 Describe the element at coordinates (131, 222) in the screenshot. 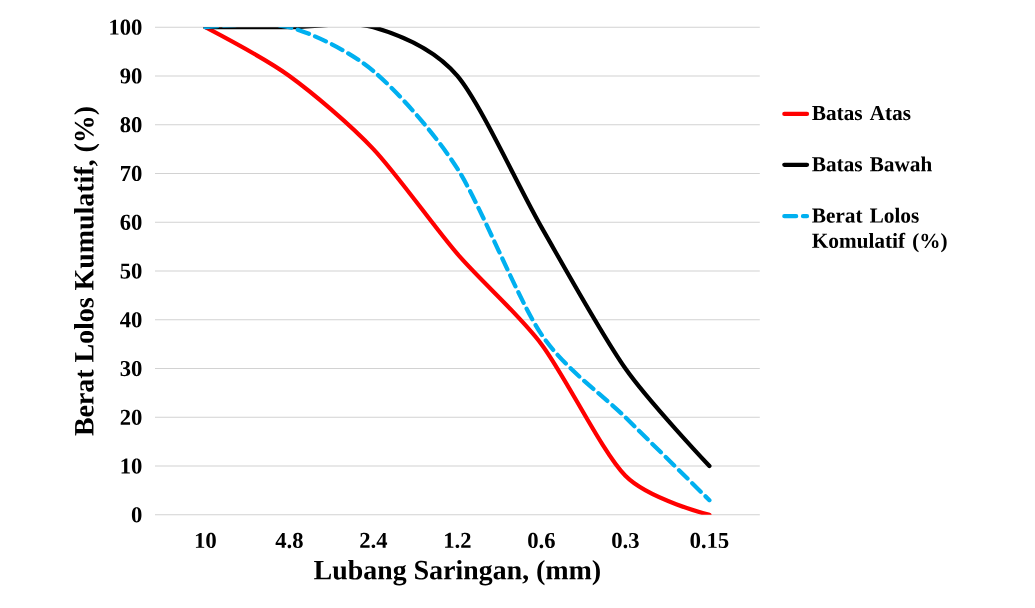

I see `y-tick-label: 60` at that location.